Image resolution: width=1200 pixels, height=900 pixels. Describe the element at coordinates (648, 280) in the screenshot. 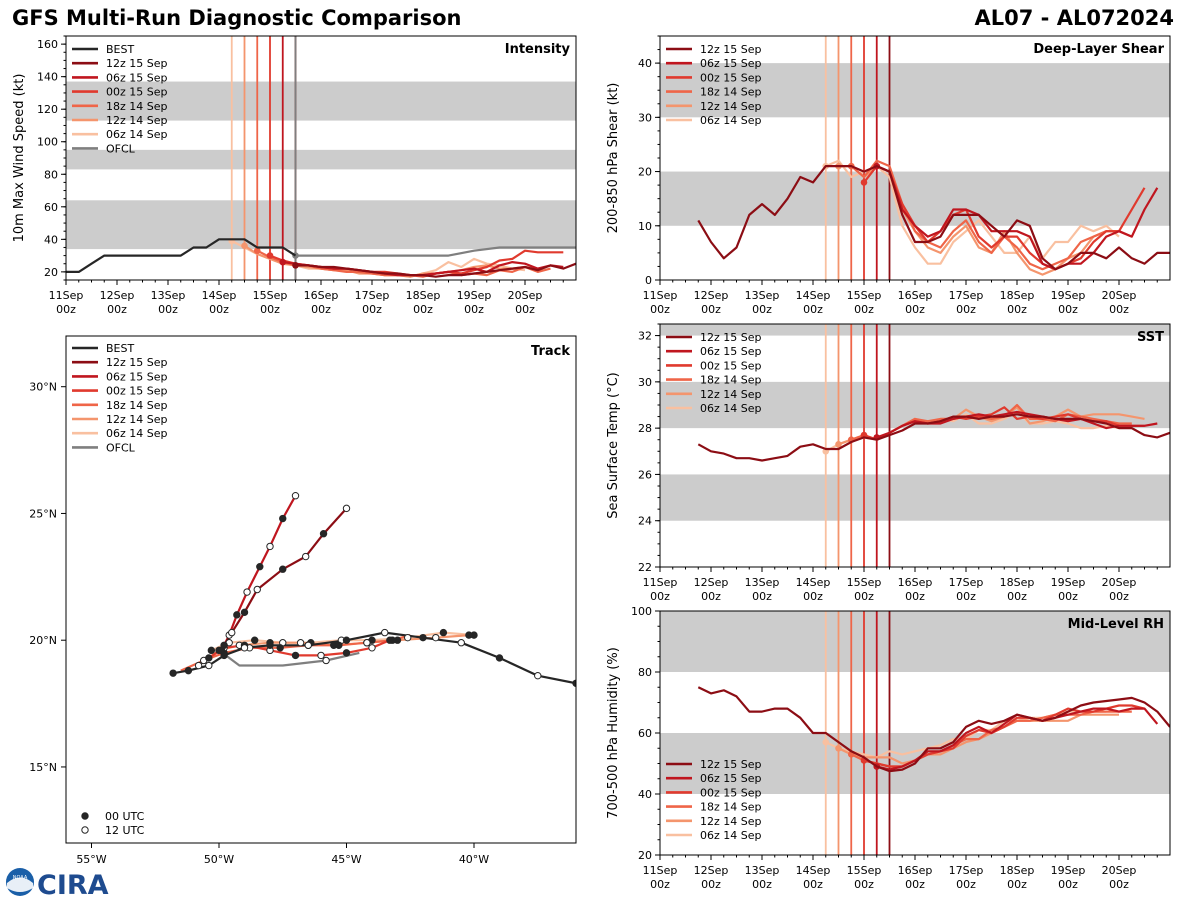

I see `shear-ytick-label: 0` at that location.